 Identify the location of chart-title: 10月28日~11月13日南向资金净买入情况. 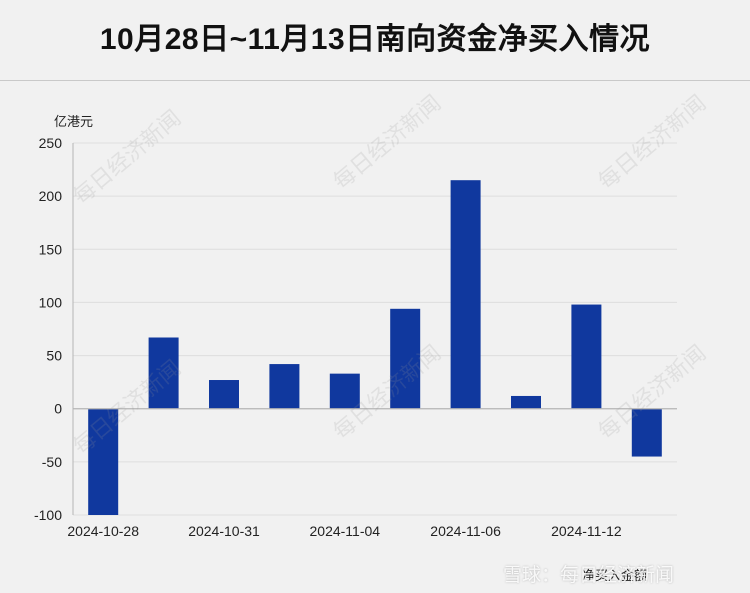
(375, 39).